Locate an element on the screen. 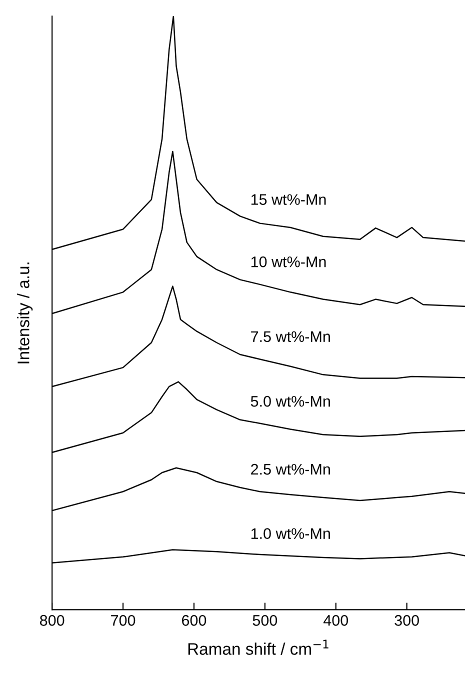 The image size is (465, 673). x-tick-label: 300 is located at coordinates (406, 620).